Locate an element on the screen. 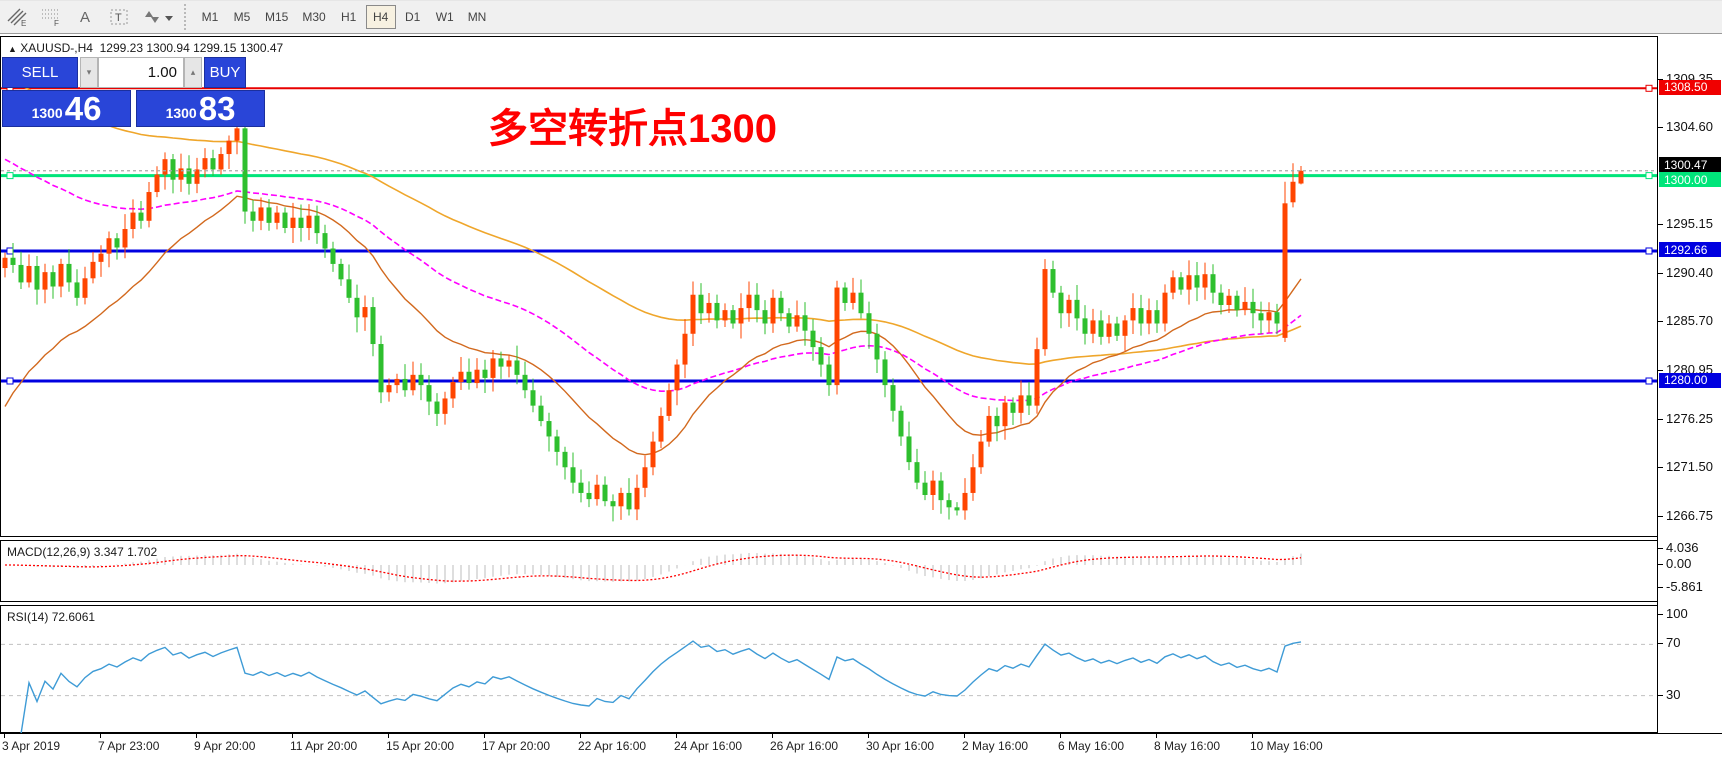 This screenshot has height=759, width=1722. timeframe-button-m30: M30 is located at coordinates (314, 17).